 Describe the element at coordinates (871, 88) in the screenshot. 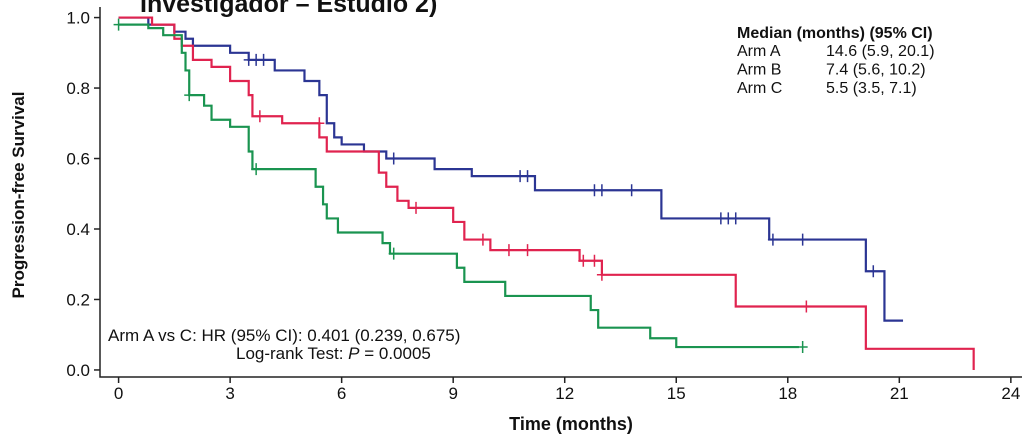

I see `legend-median: 5.5 (3.5, 7.1)` at that location.